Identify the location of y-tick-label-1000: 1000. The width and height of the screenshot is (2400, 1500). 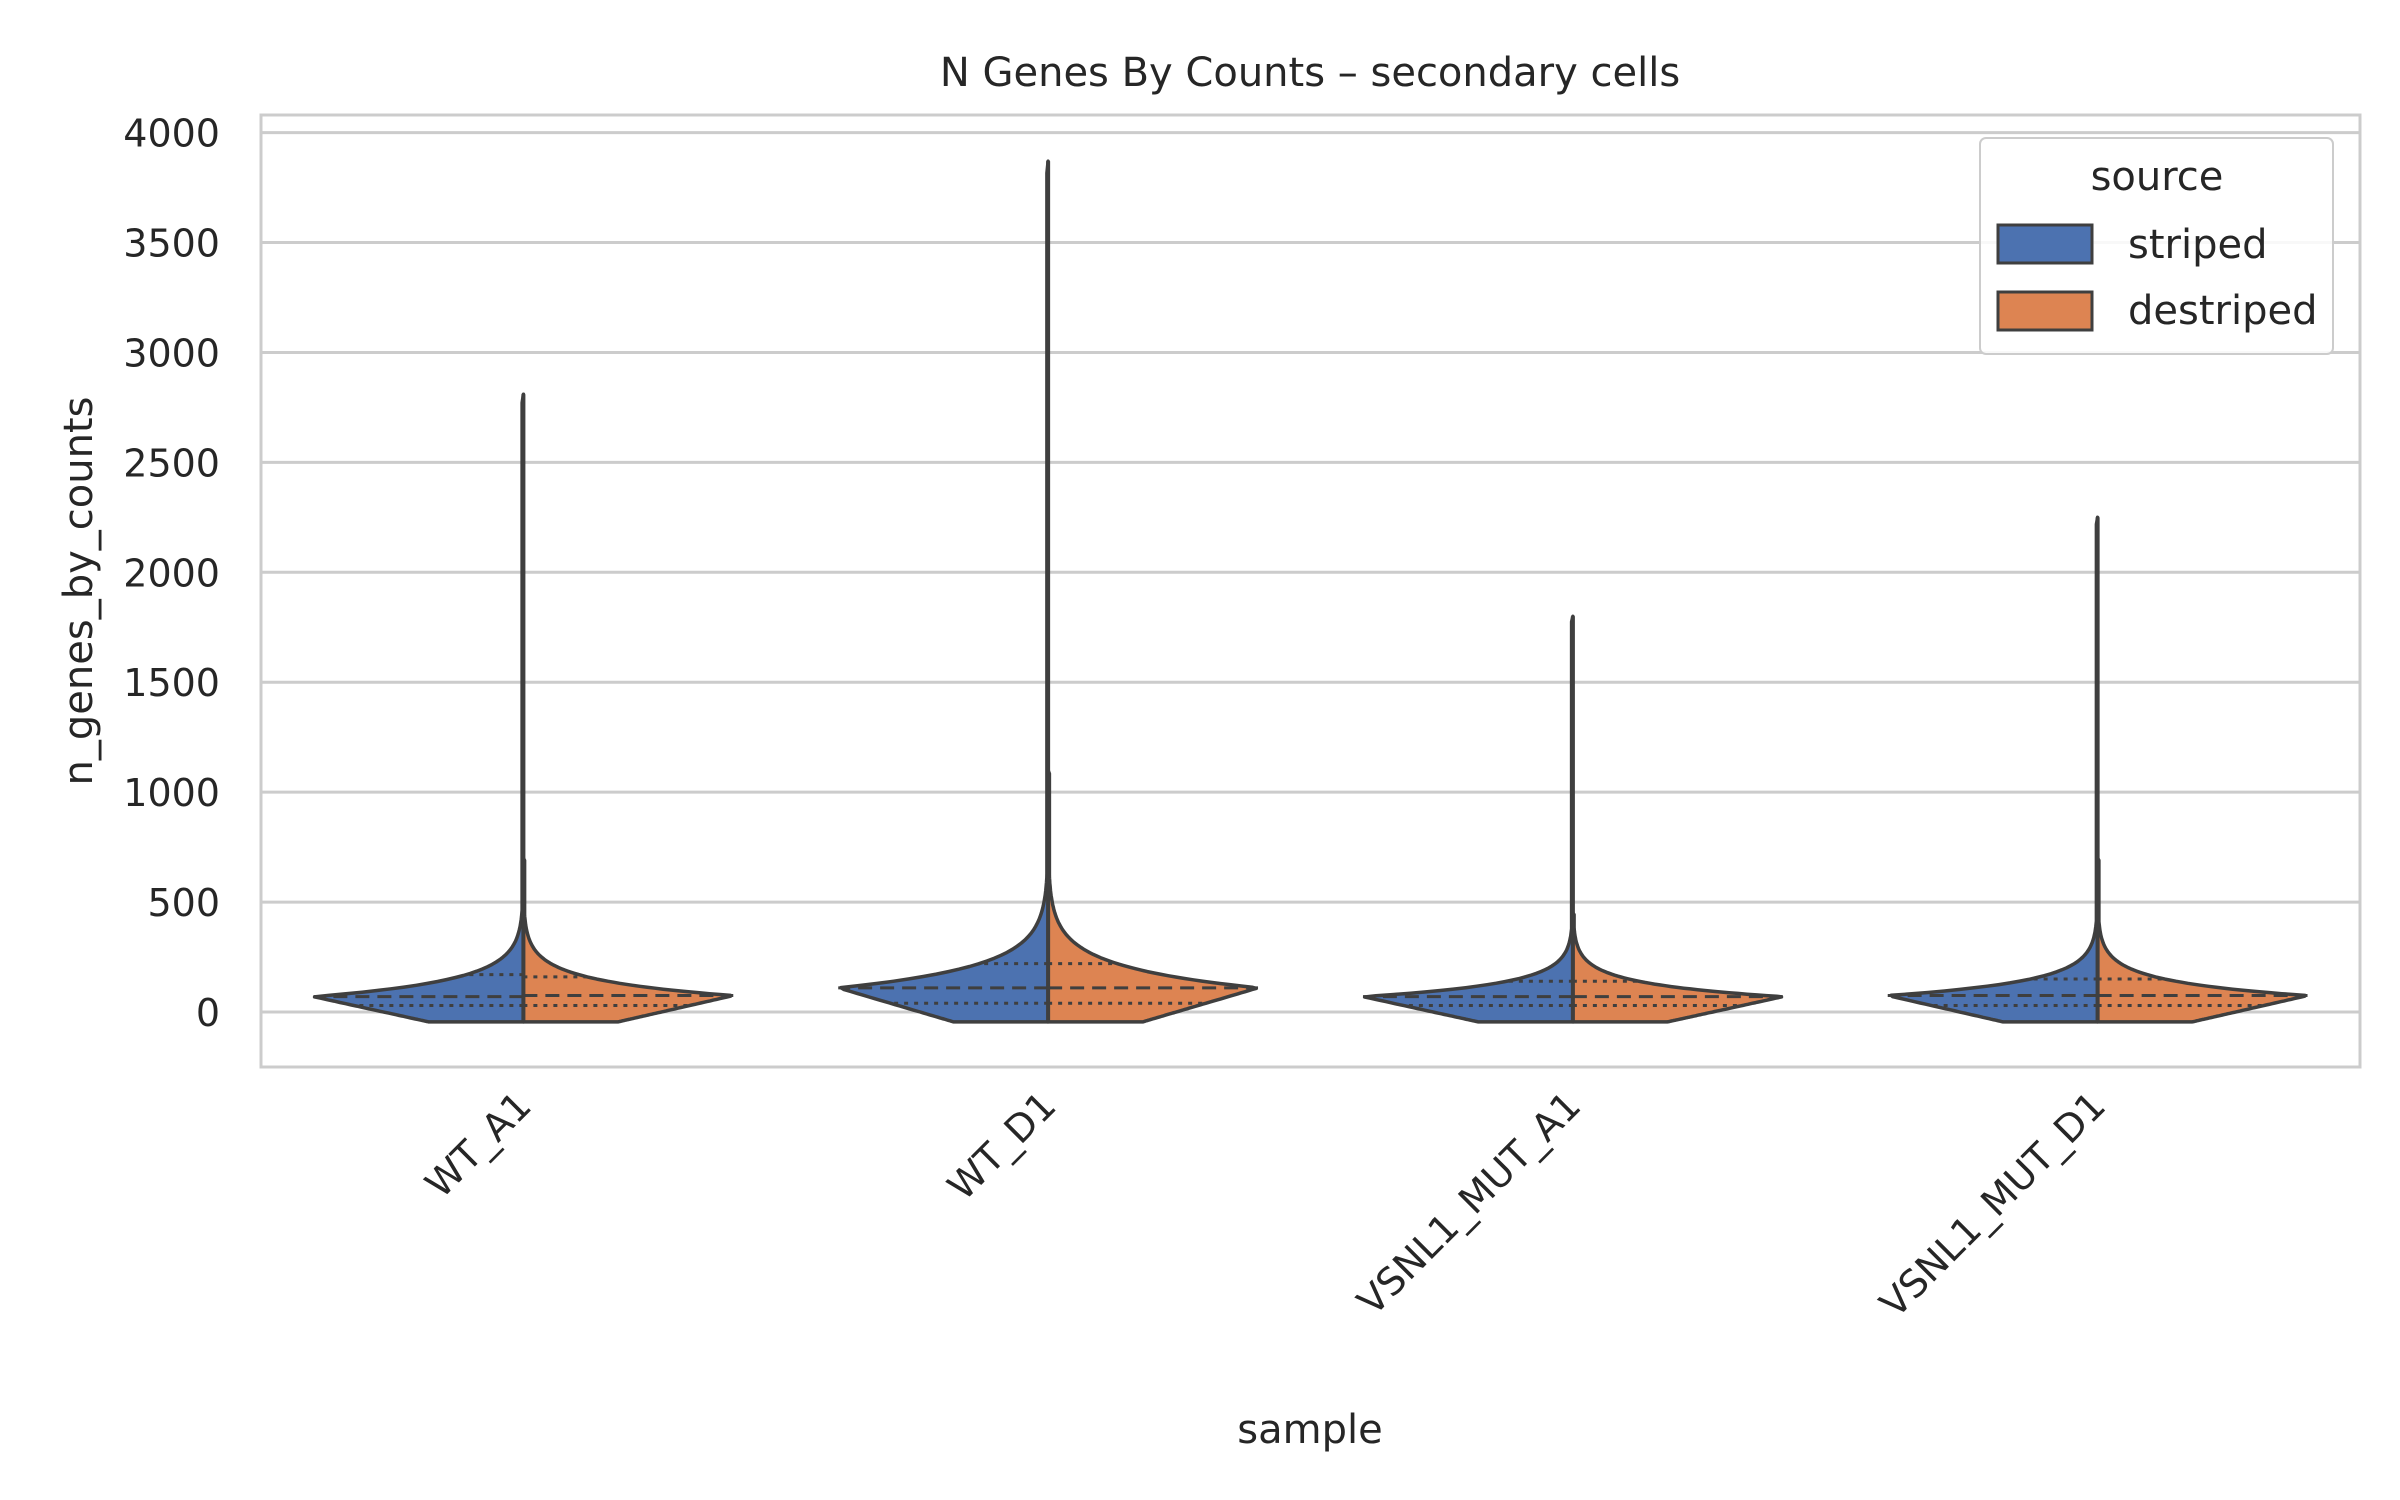
(171, 793).